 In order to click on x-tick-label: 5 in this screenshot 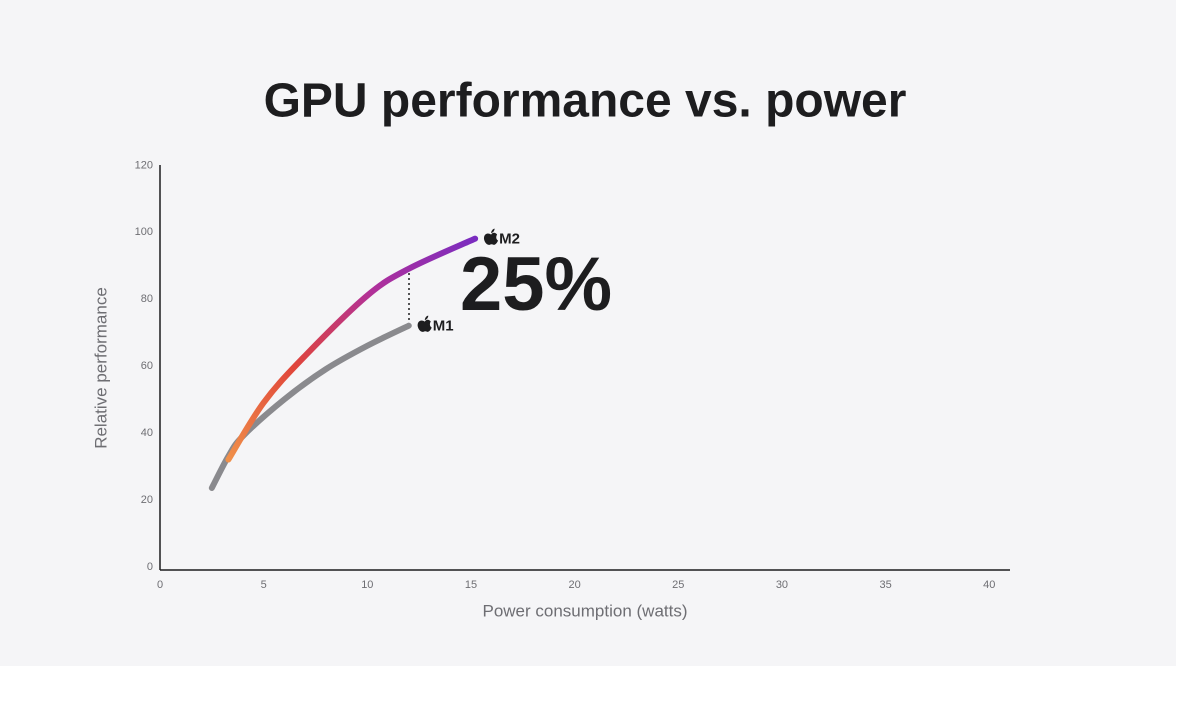, I will do `click(264, 585)`.